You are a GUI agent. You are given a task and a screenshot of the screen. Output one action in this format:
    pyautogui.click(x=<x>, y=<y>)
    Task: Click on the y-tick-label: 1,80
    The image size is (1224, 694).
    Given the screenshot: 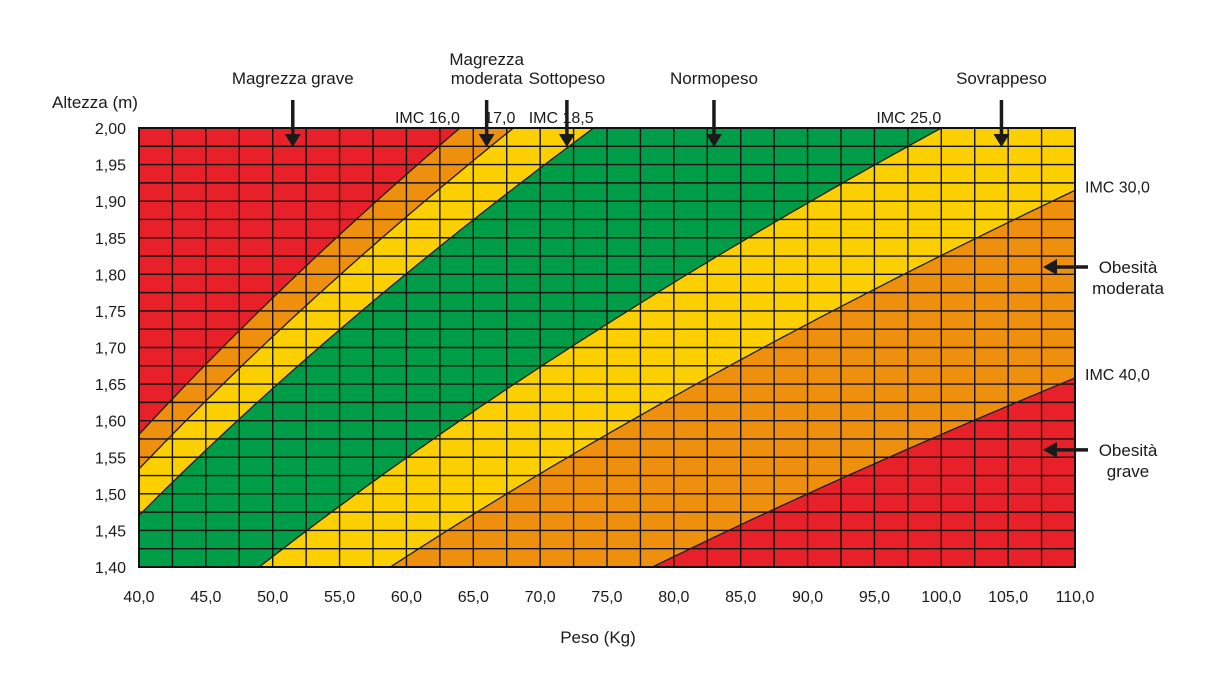 What is the action you would take?
    pyautogui.click(x=110, y=275)
    